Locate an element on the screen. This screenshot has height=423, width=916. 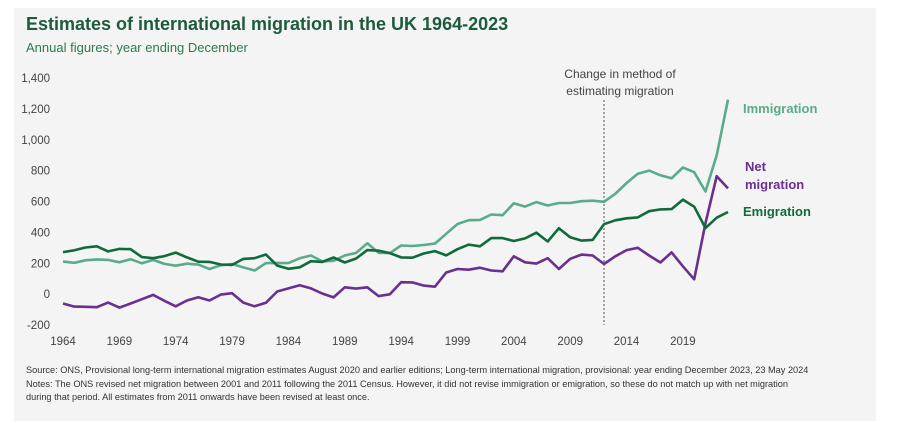
y-tick-label: -200 is located at coordinates (38, 326).